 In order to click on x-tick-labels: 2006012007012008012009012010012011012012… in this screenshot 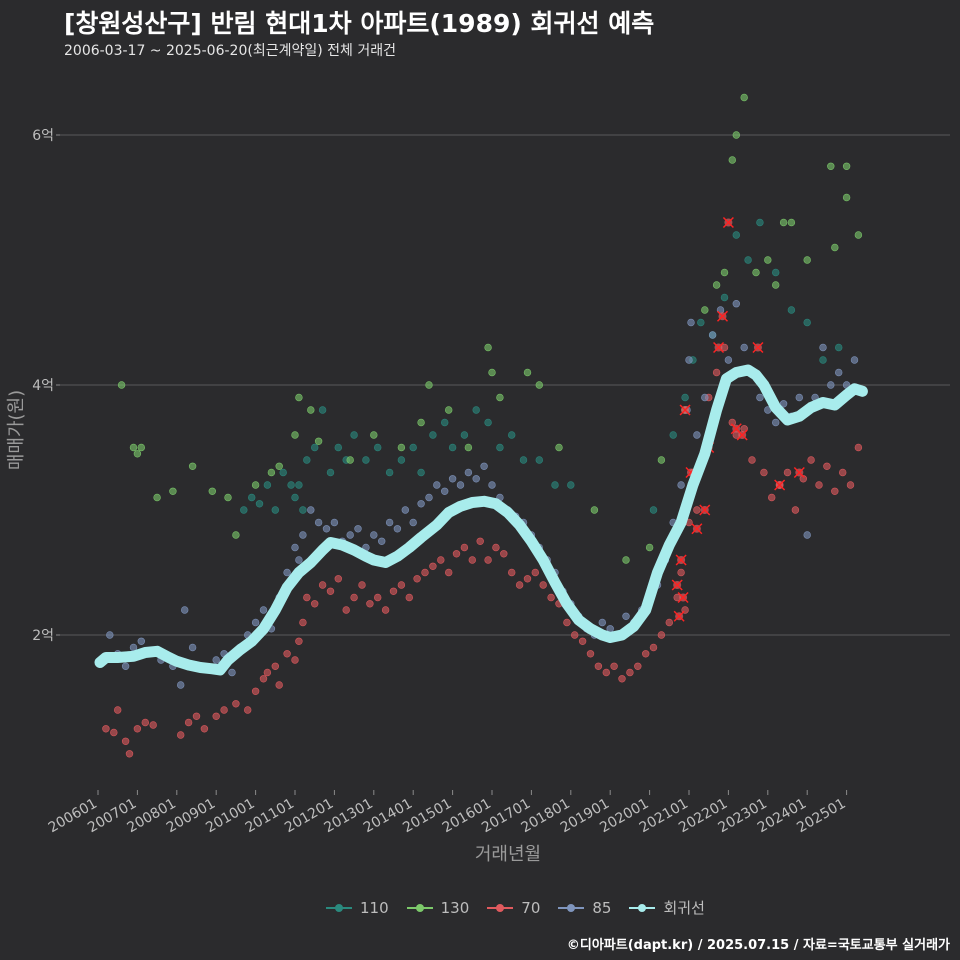, I will do `click(447, 816)`.